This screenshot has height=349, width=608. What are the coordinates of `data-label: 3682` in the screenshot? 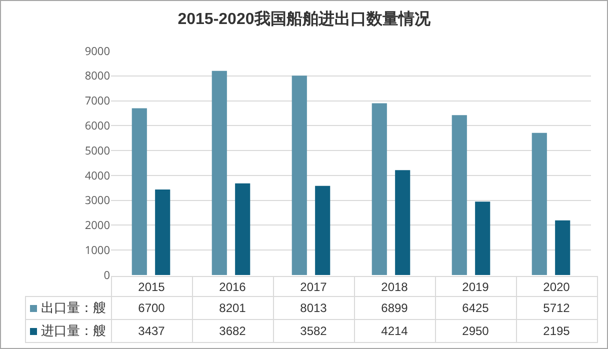 It's located at (232, 331).